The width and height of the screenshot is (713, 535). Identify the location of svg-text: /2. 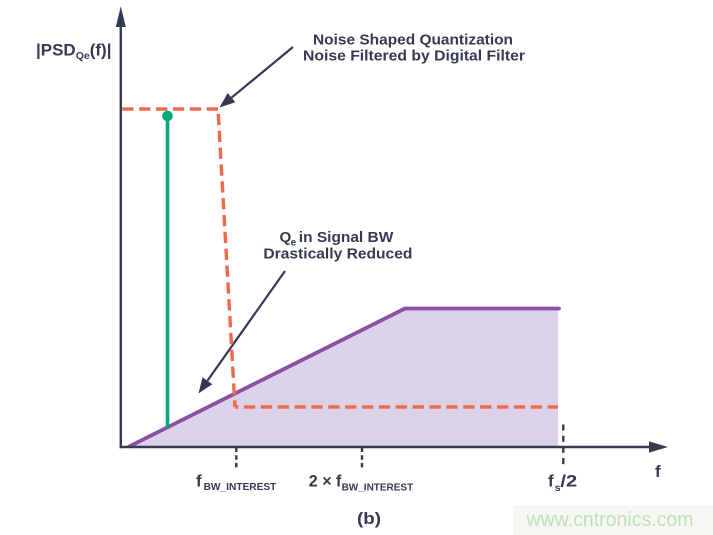
(568, 481).